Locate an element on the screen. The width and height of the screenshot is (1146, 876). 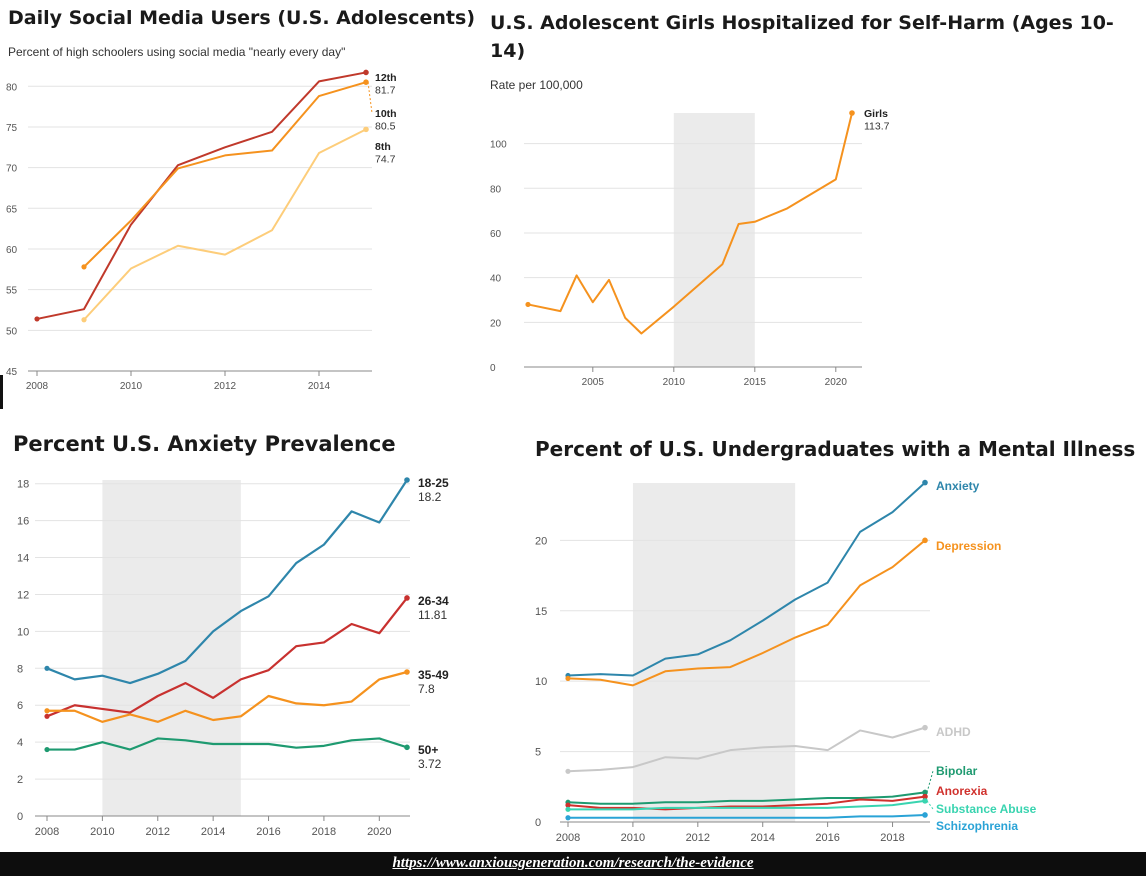
x-tick-label: 2008 is located at coordinates (37, 386).